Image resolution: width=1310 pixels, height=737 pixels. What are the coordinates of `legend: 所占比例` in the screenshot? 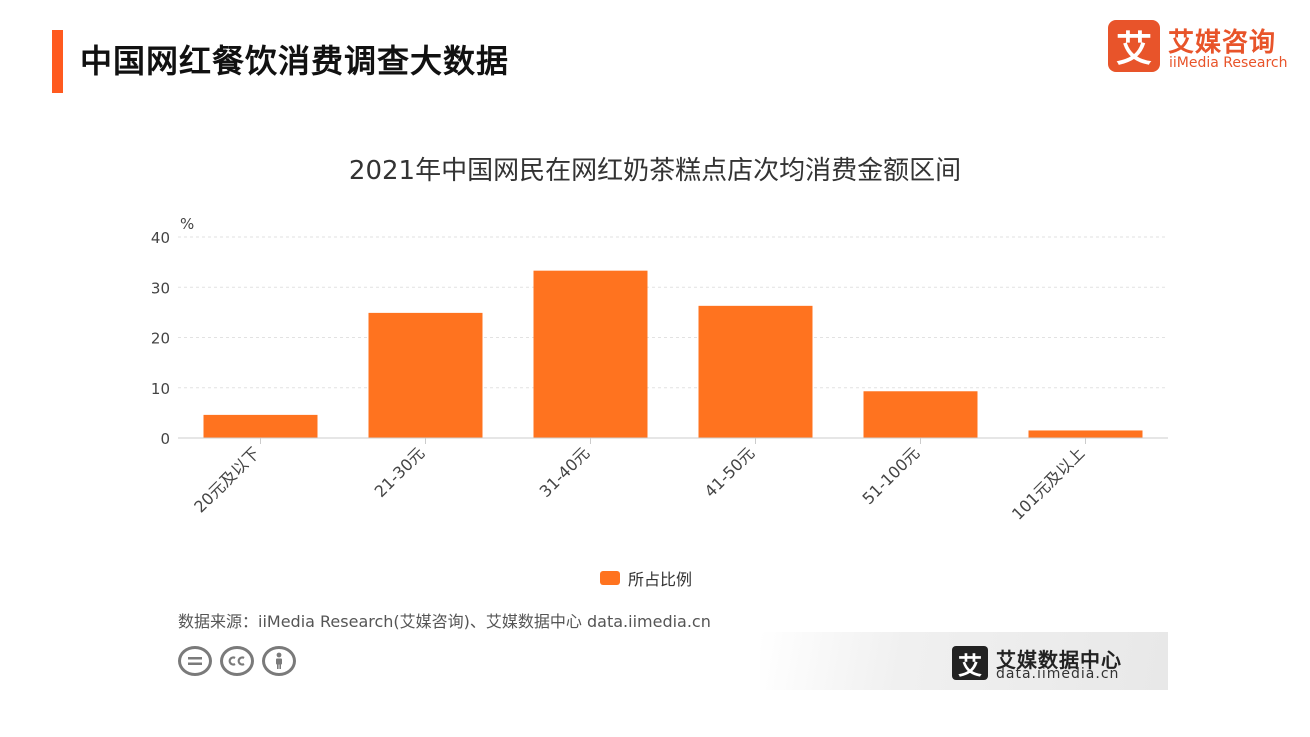 It's located at (646, 578).